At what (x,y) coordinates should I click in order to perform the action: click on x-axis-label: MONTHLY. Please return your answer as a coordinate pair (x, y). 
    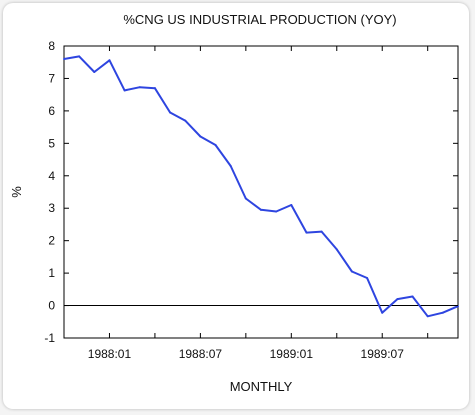
    Looking at the image, I should click on (261, 386).